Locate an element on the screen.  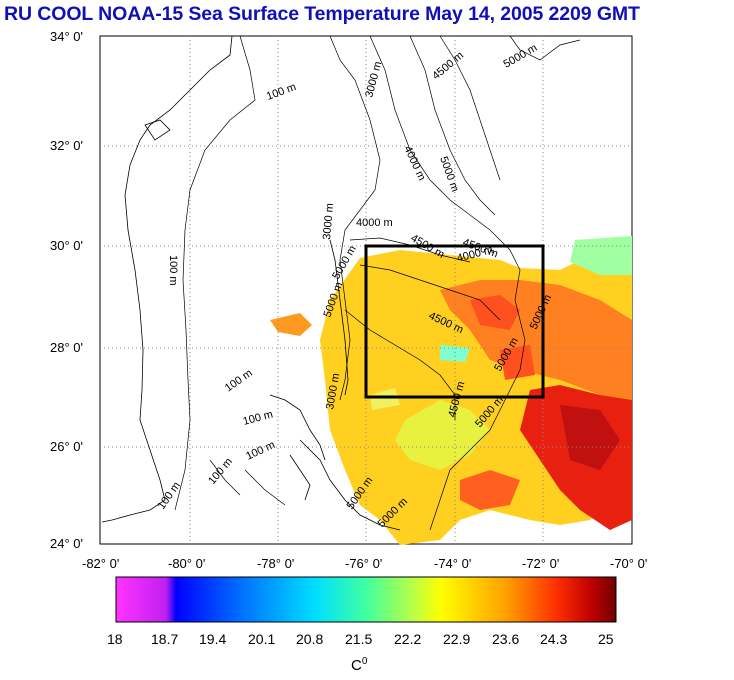
colorbar-unit: C0 is located at coordinates (359, 665).